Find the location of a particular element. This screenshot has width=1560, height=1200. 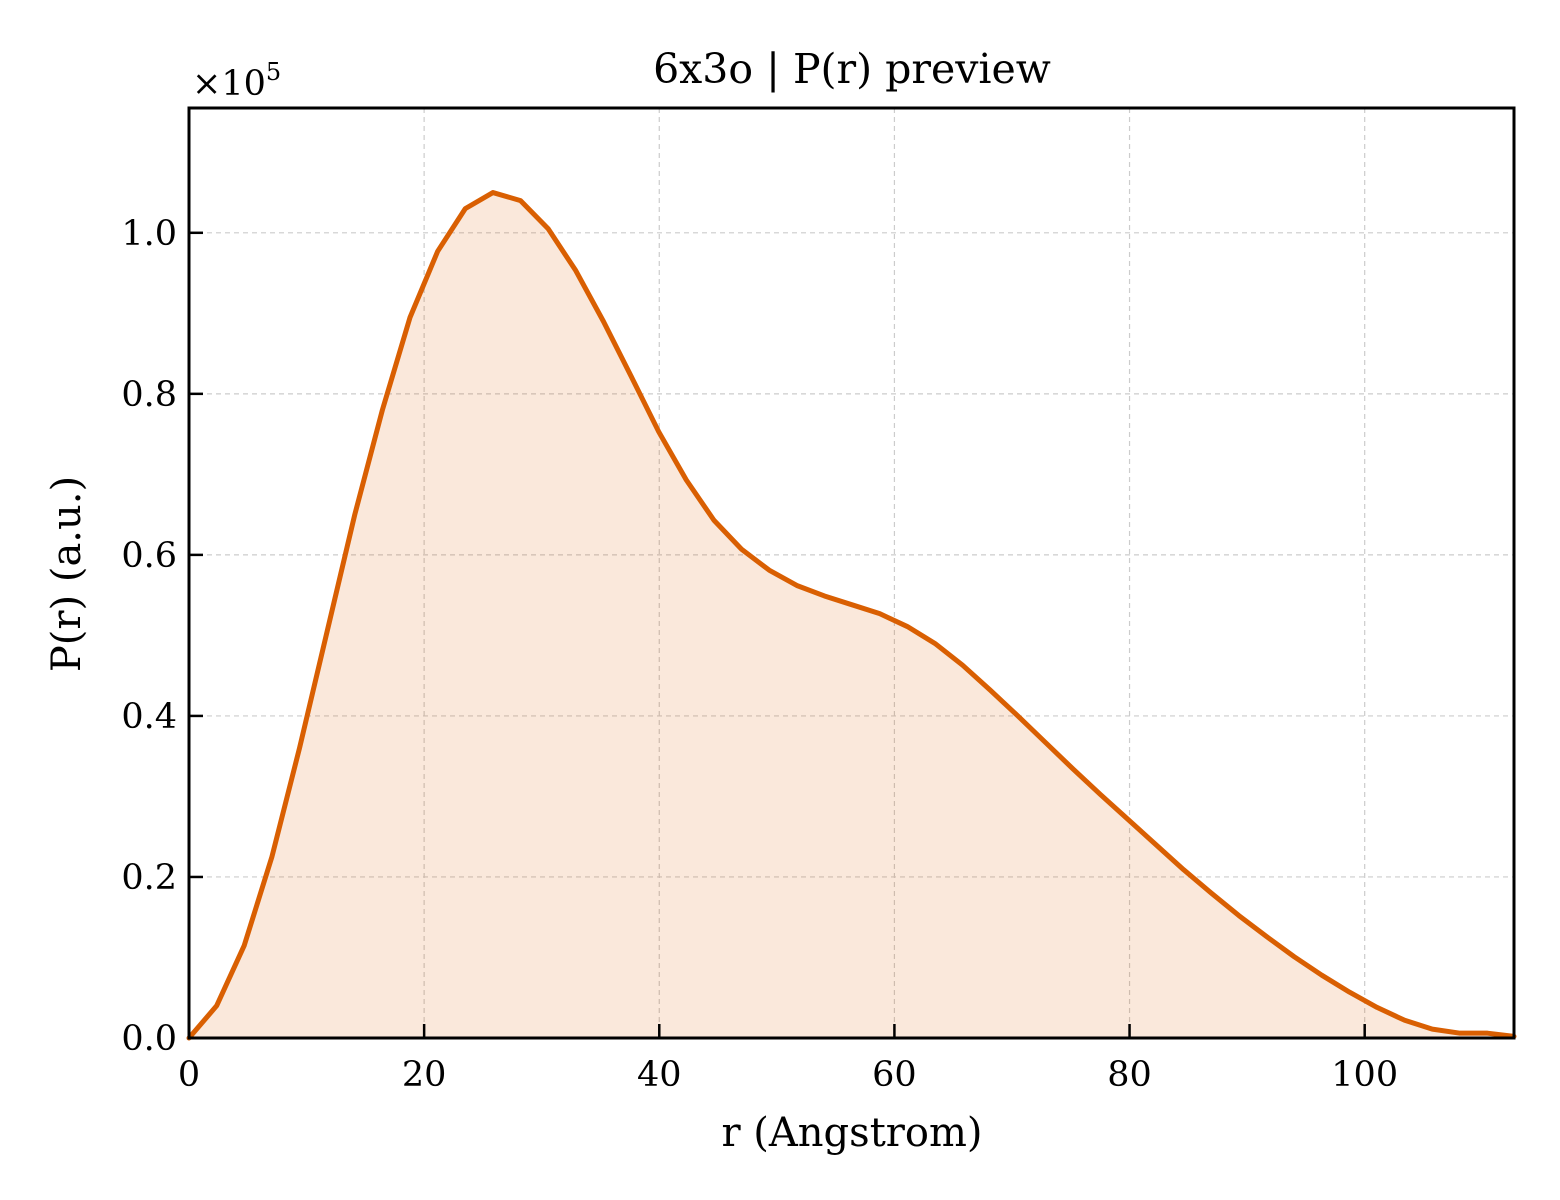

x-tick-label-3: 60 is located at coordinates (894, 1075).